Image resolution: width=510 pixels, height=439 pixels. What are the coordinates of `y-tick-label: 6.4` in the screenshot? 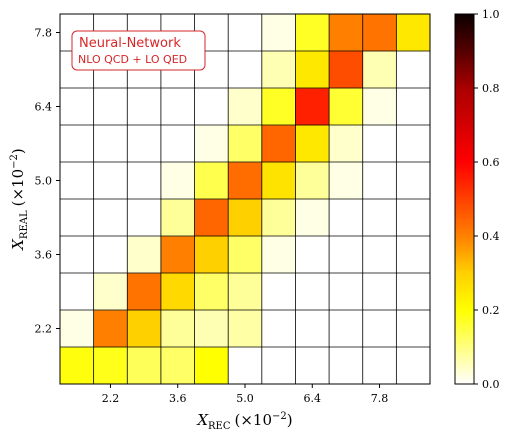 It's located at (44, 107).